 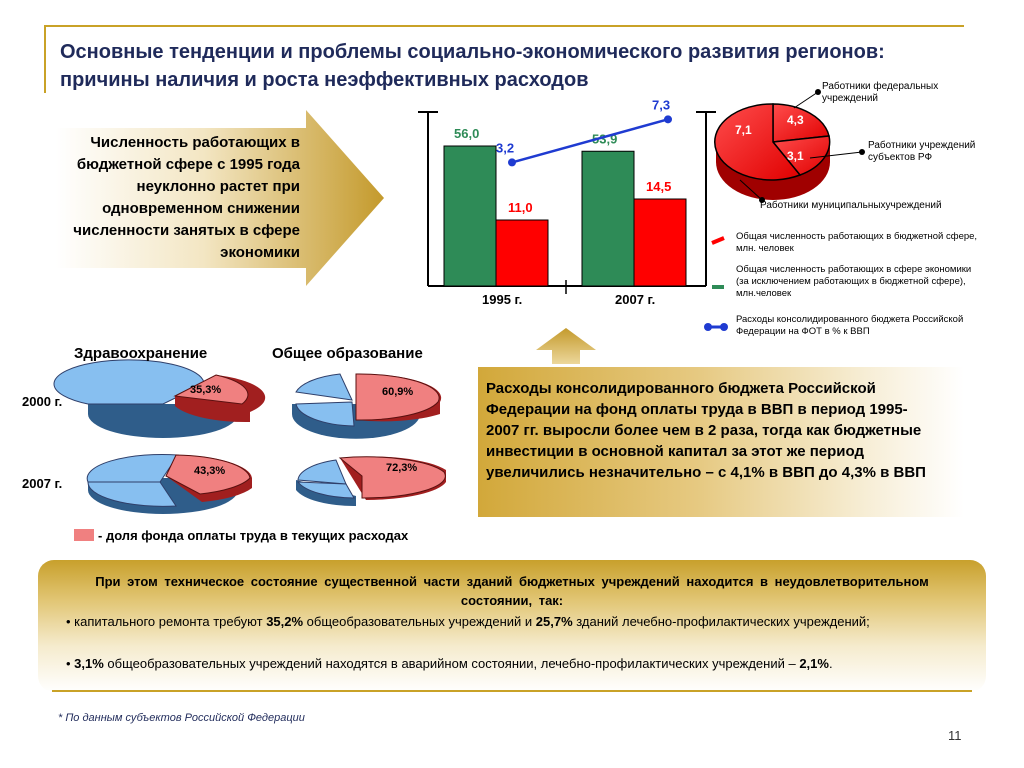 What do you see at coordinates (751, 190) in the screenshot?
I see `pie-pointer-municipal` at bounding box center [751, 190].